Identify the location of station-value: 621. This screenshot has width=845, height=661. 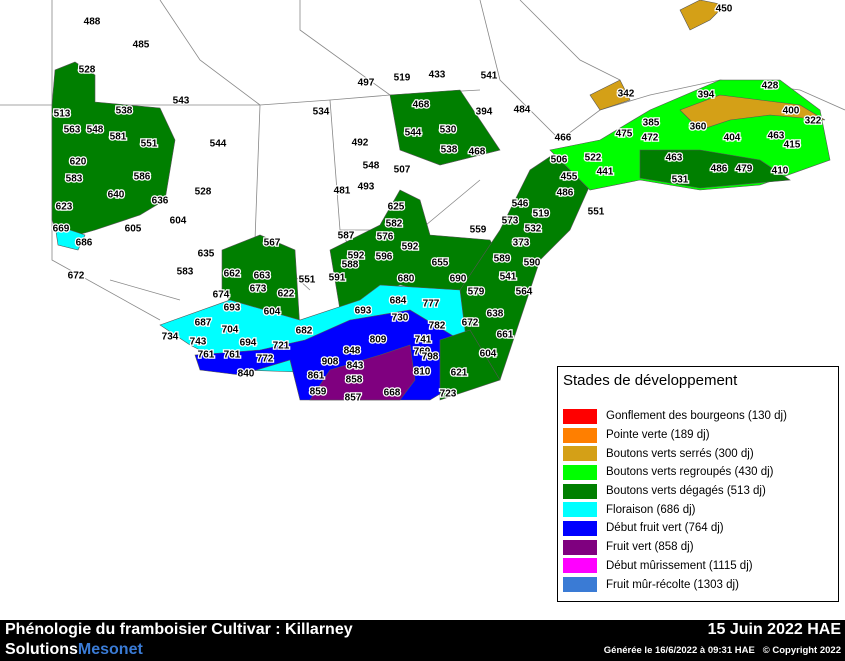
(459, 373).